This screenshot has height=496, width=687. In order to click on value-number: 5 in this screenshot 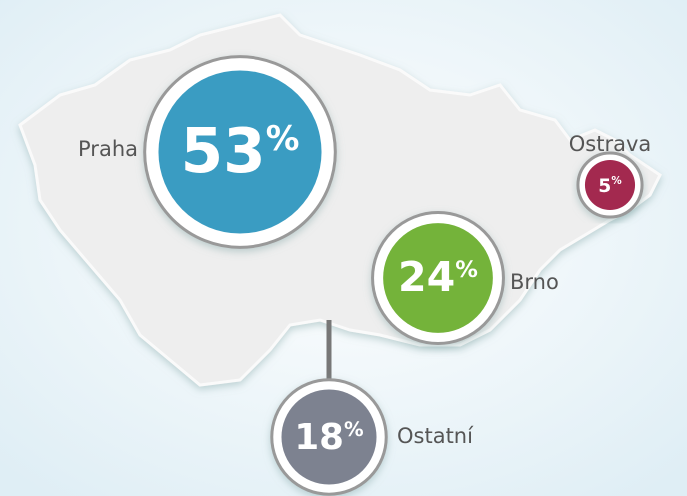, I will do `click(604, 185)`.